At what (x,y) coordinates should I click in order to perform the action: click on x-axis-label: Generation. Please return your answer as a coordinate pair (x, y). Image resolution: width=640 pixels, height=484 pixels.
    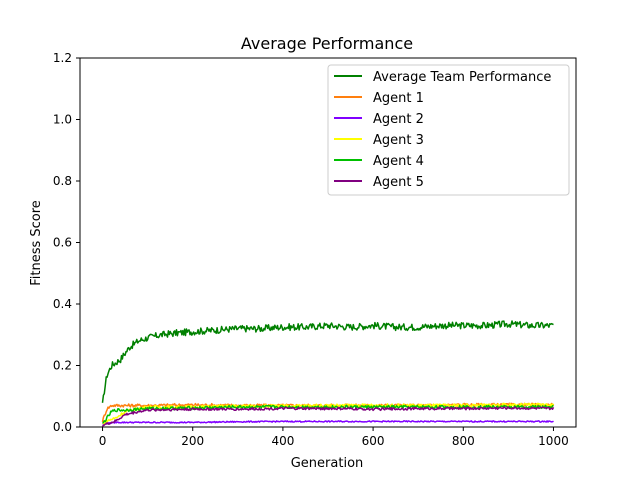
    Looking at the image, I should click on (327, 463).